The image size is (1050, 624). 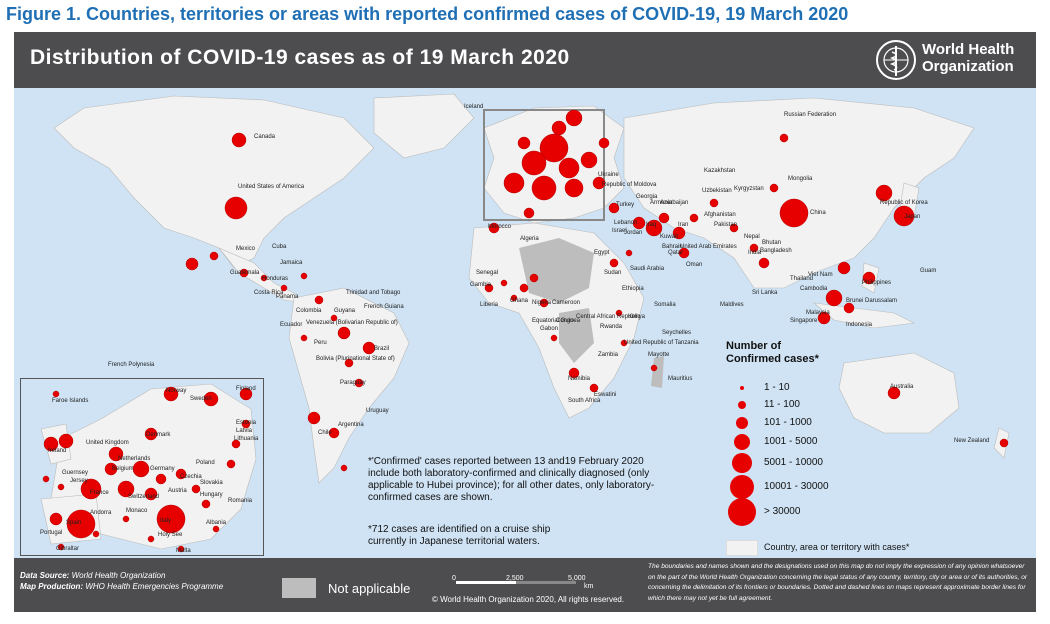 What do you see at coordinates (626, 223) in the screenshot?
I see `country-label: Lebanon` at bounding box center [626, 223].